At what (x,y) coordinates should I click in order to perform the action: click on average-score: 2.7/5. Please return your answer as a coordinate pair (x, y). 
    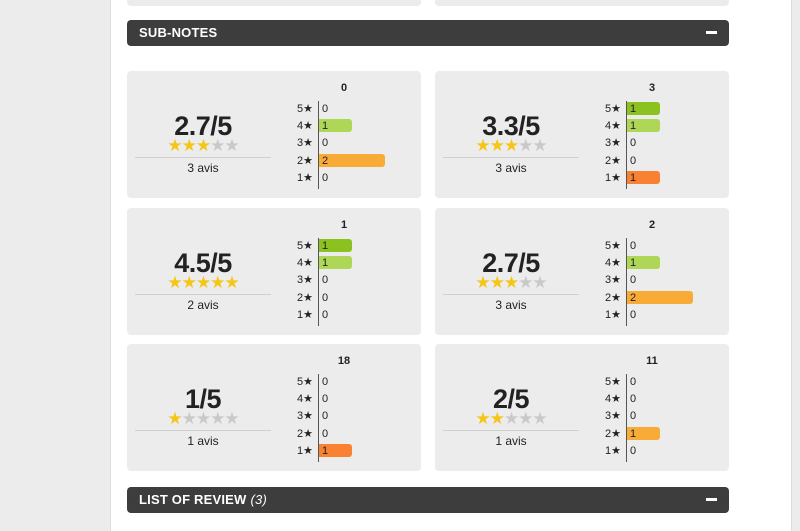
    Looking at the image, I should click on (203, 126).